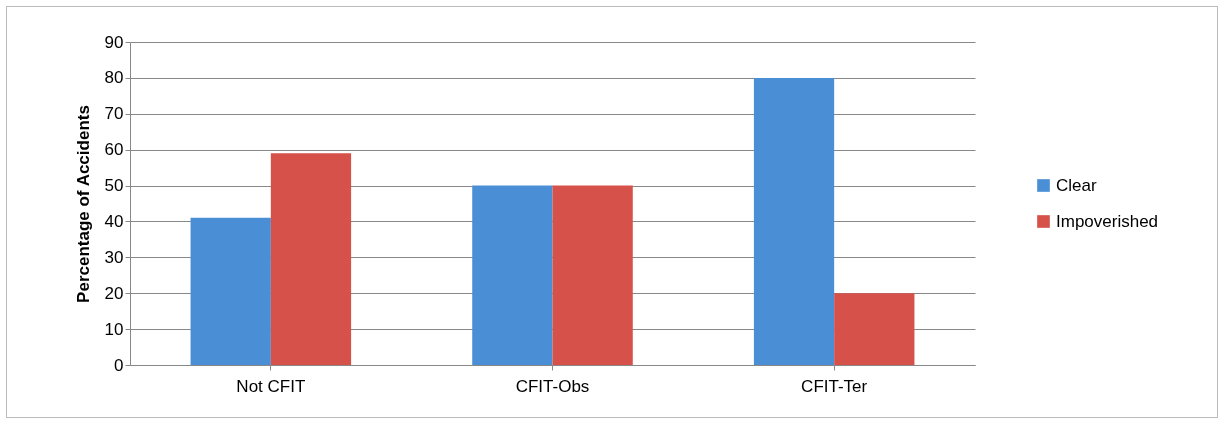 Image resolution: width=1226 pixels, height=429 pixels. I want to click on y-tick-label: 70, so click(114, 114).